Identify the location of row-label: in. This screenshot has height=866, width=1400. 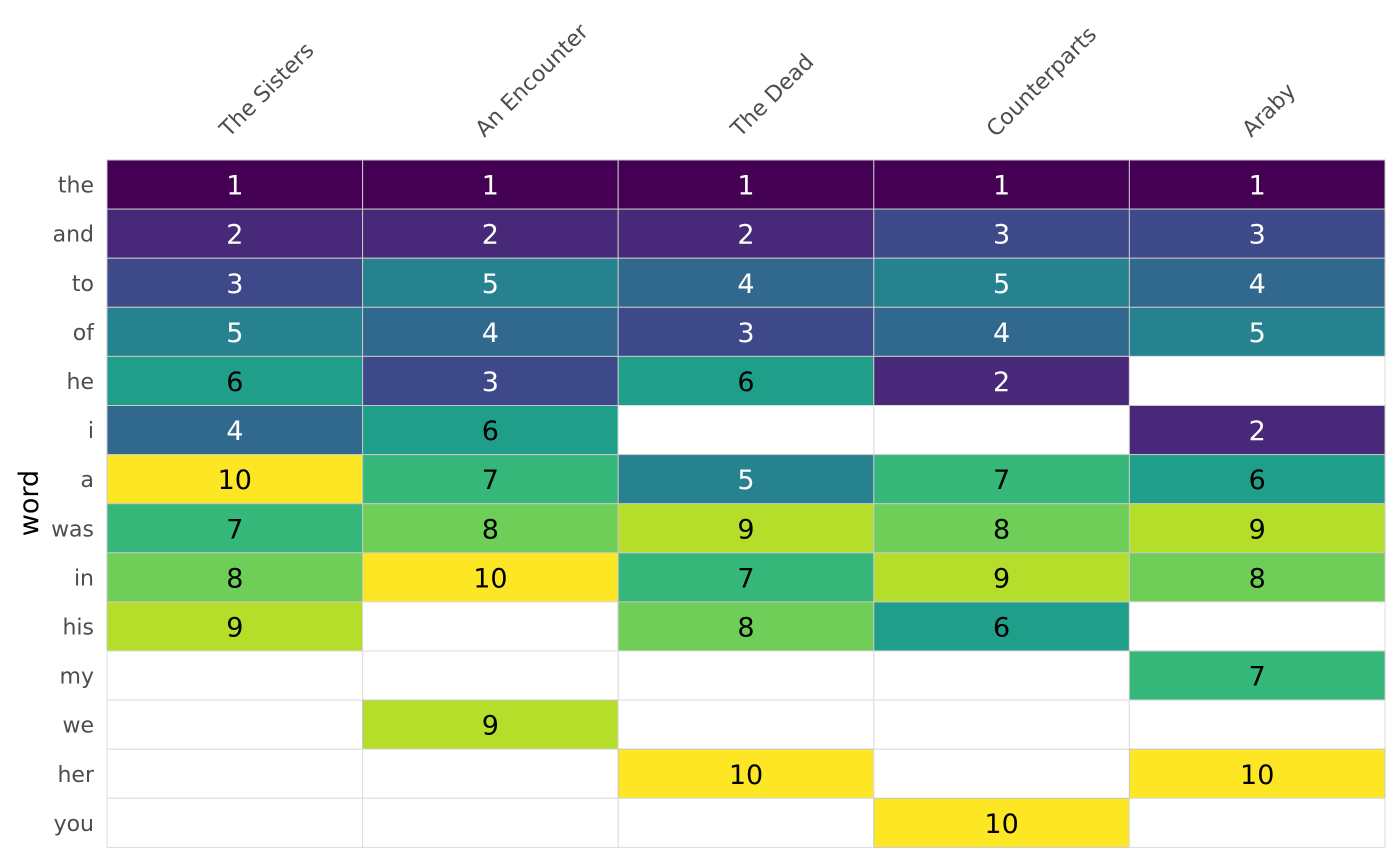
(84, 578).